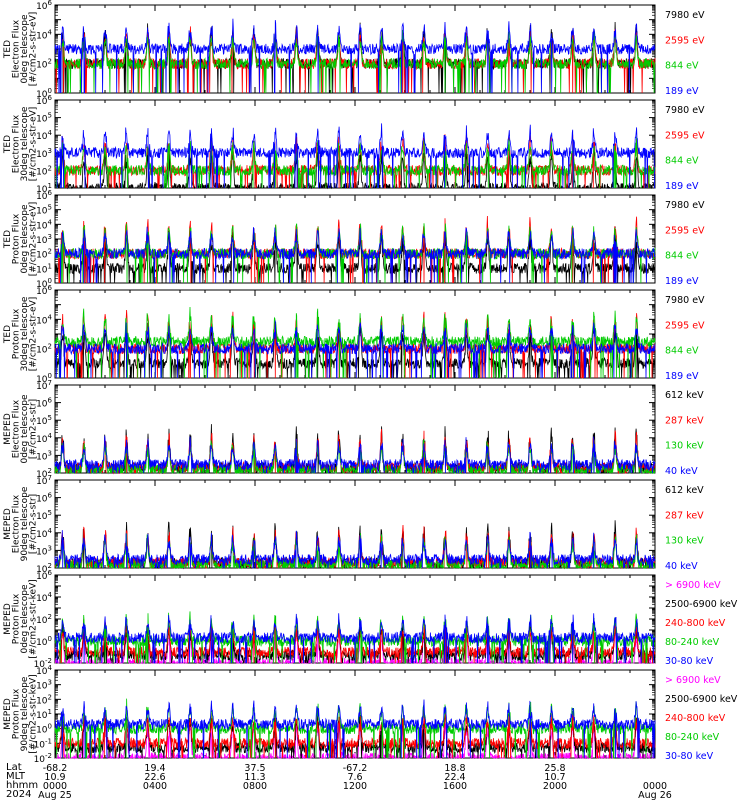 This screenshot has width=750, height=800. What do you see at coordinates (254, 768) in the screenshot?
I see `x-tick-label: 37.5` at bounding box center [254, 768].